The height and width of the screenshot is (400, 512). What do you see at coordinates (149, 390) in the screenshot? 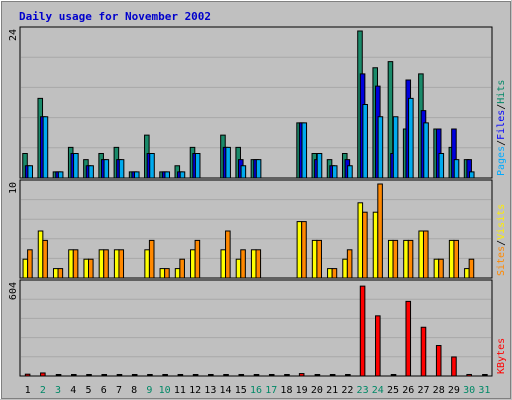
I see `x-tick-label: 9` at bounding box center [149, 390].